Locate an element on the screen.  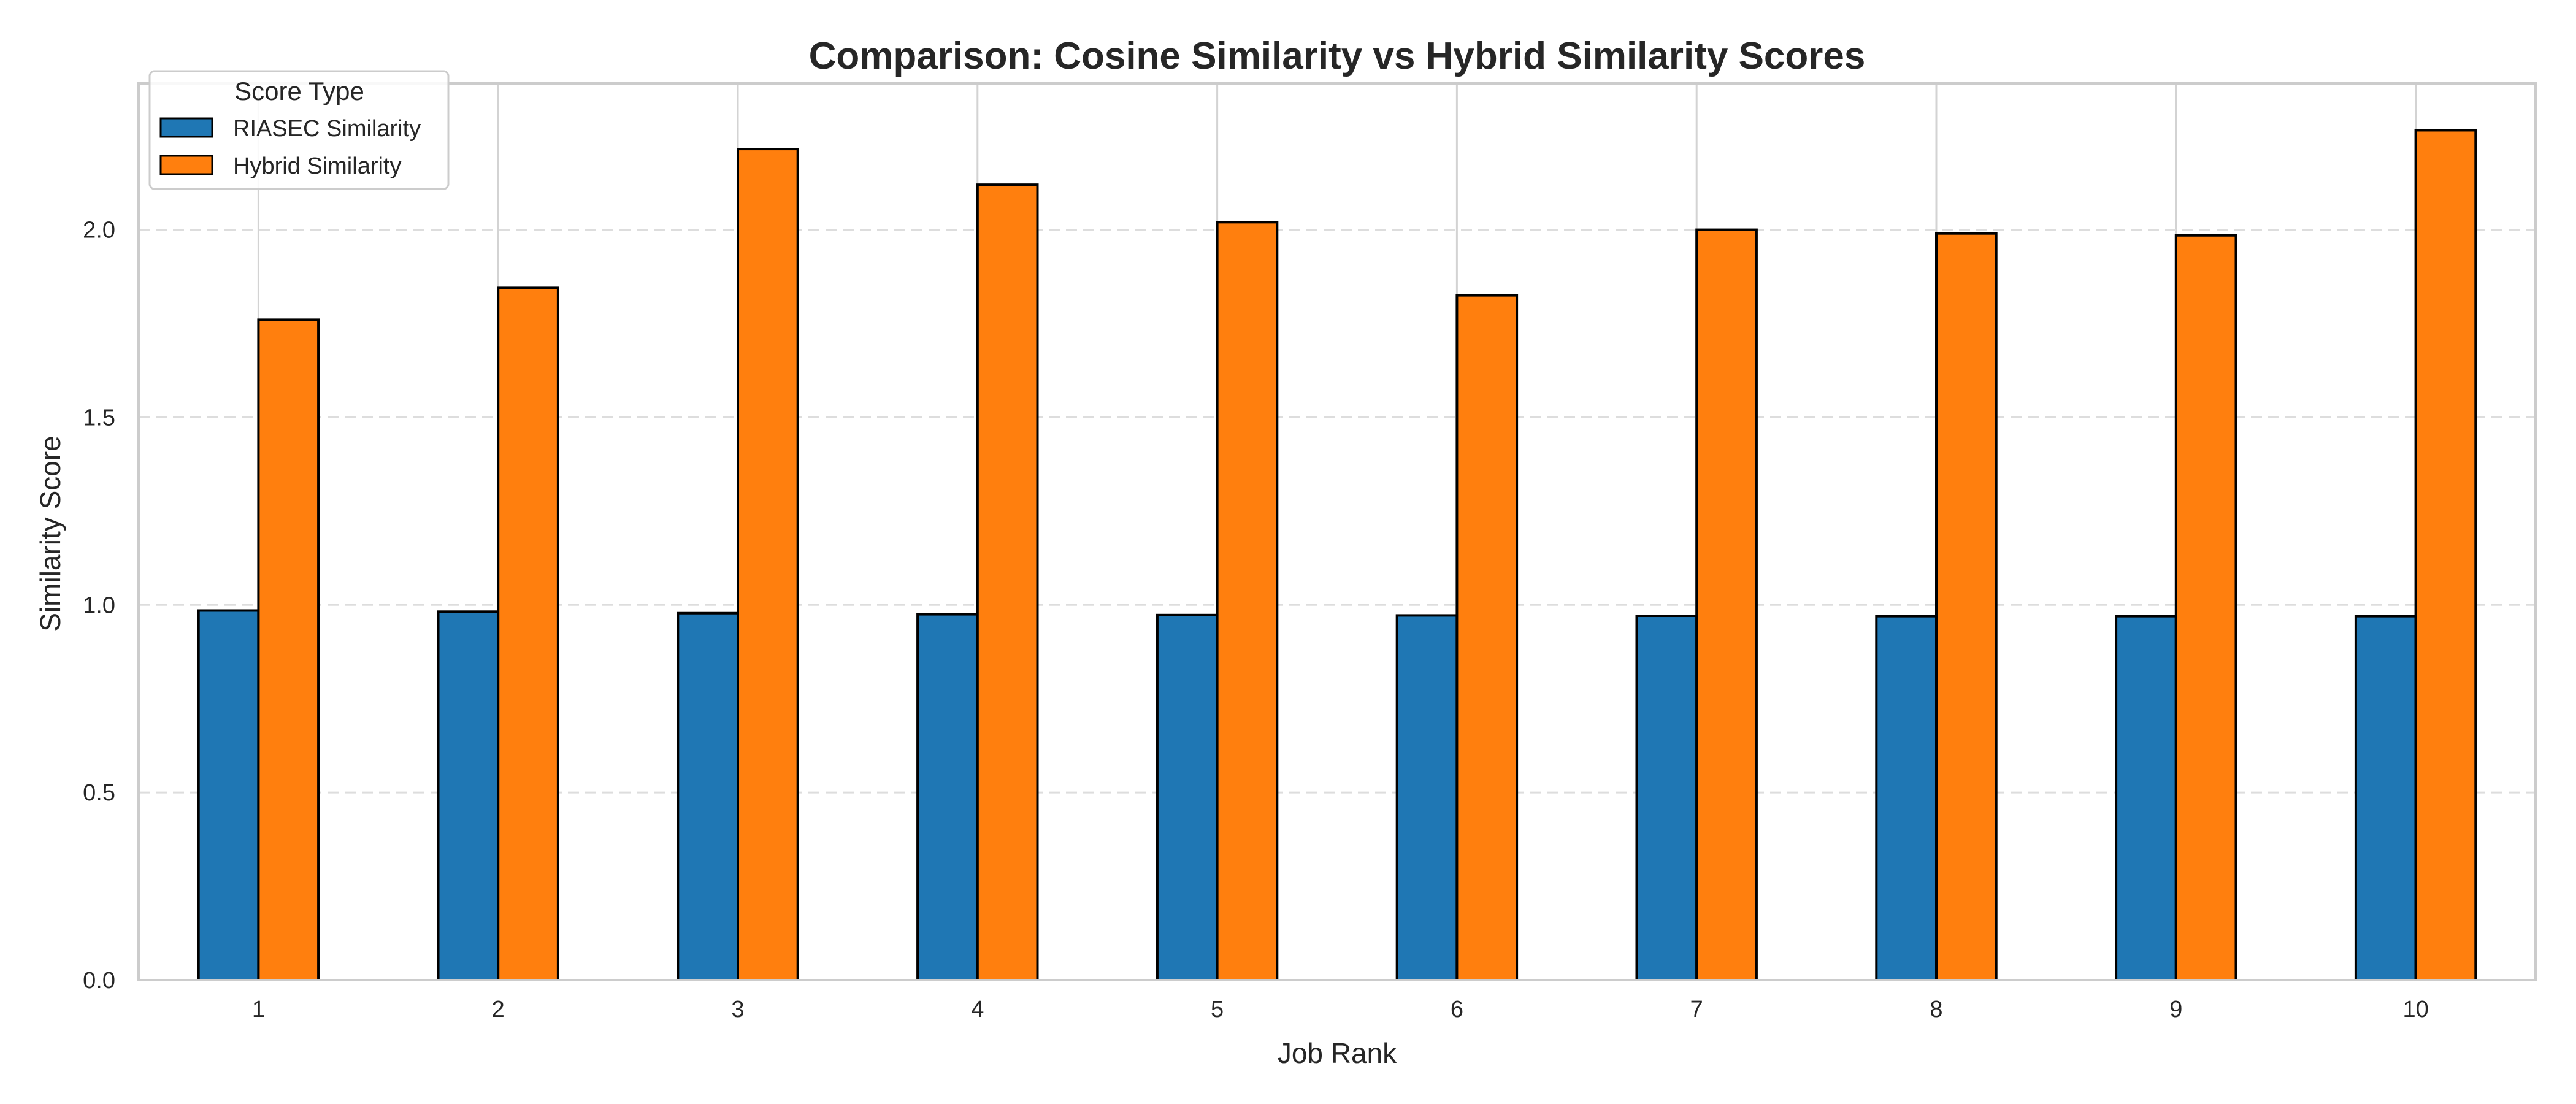
x-tick-label: 4 is located at coordinates (977, 1009).